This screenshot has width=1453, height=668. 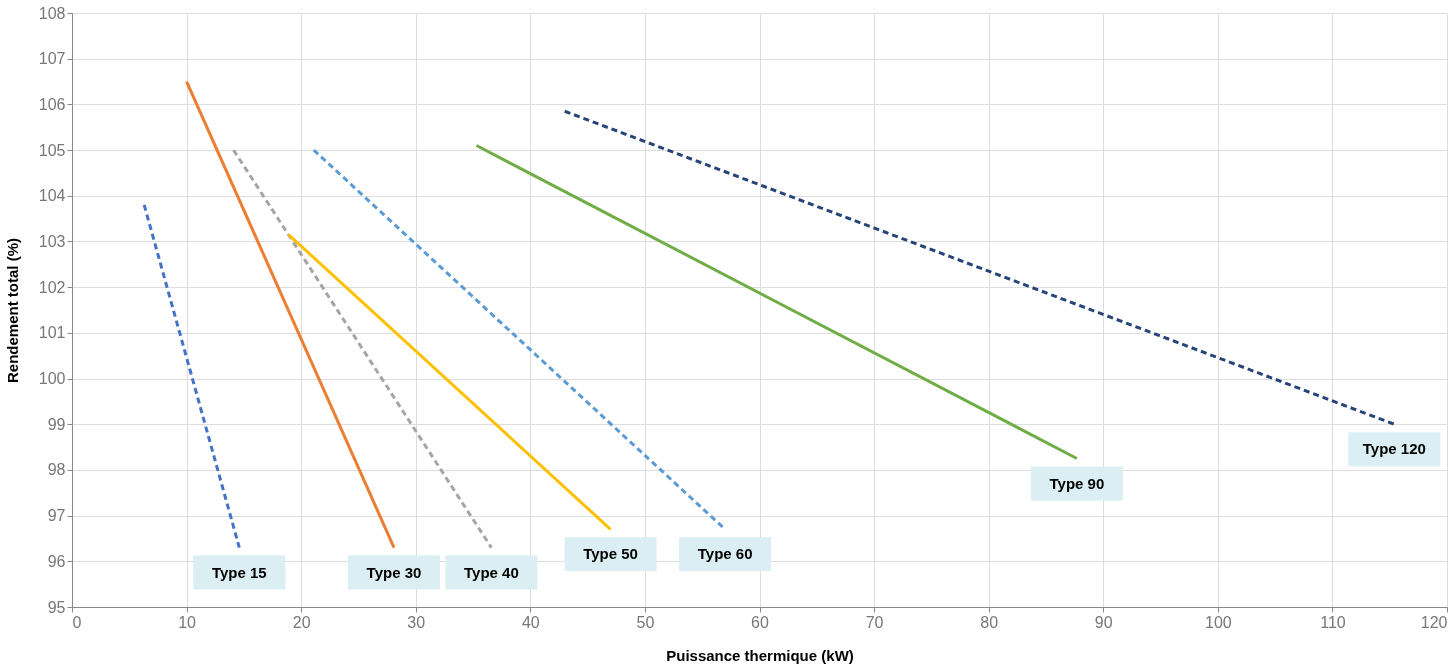 I want to click on series-label: Type 90, so click(x=1077, y=483).